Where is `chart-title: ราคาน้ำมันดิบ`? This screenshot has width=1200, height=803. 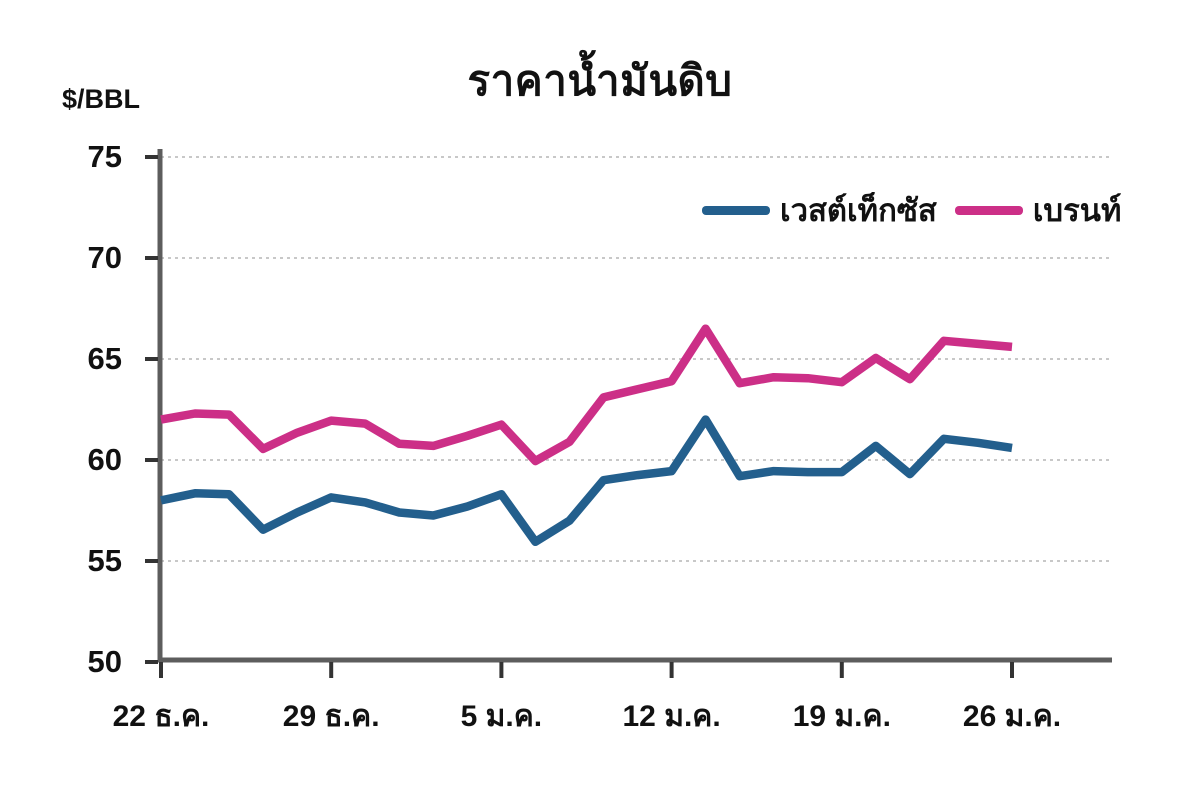
chart-title: ราคาน้ำมันดิบ is located at coordinates (600, 80).